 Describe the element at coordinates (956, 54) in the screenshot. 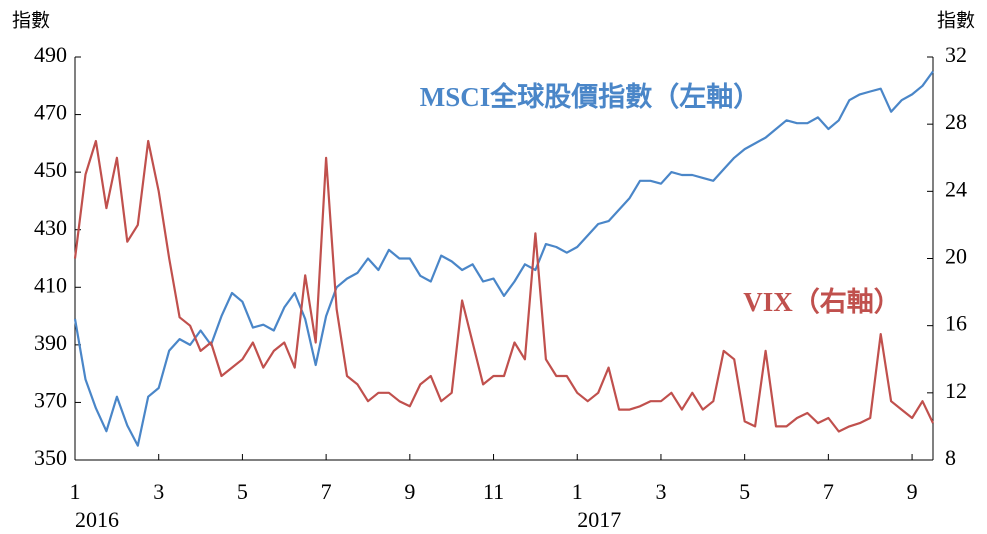

I see `y2-tick-label: 32` at that location.